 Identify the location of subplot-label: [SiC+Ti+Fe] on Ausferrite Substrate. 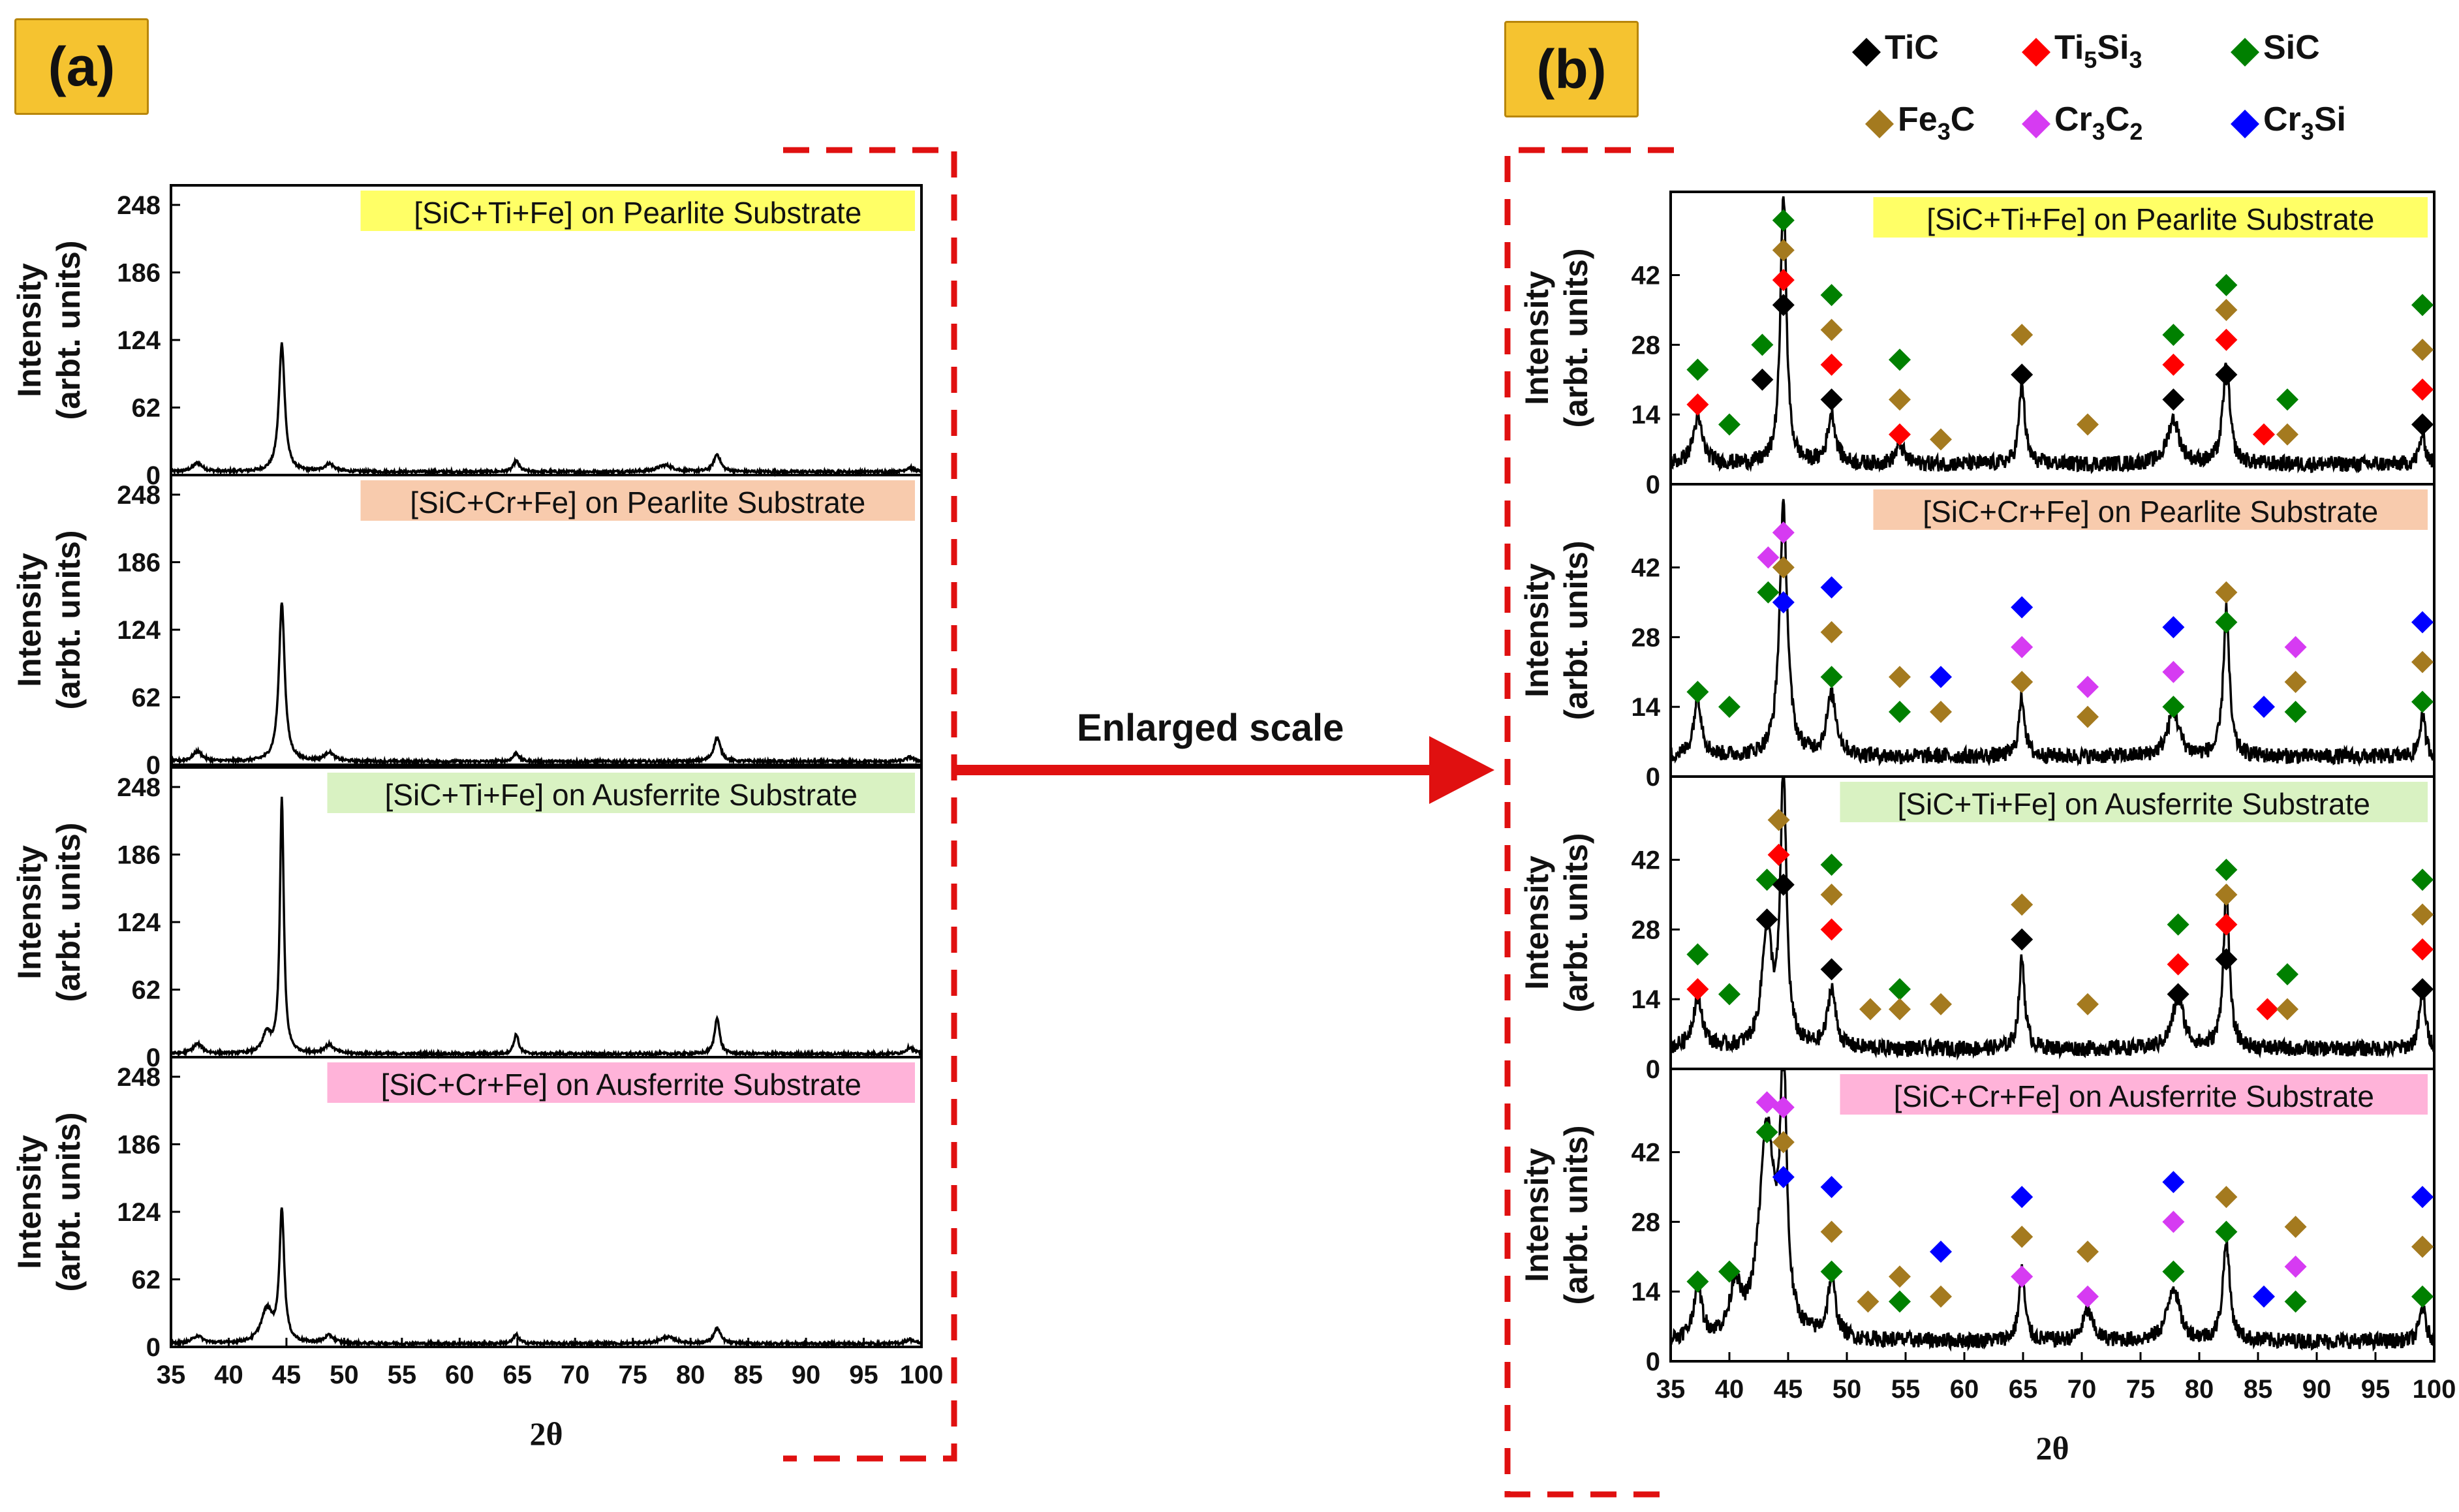
(2134, 804).